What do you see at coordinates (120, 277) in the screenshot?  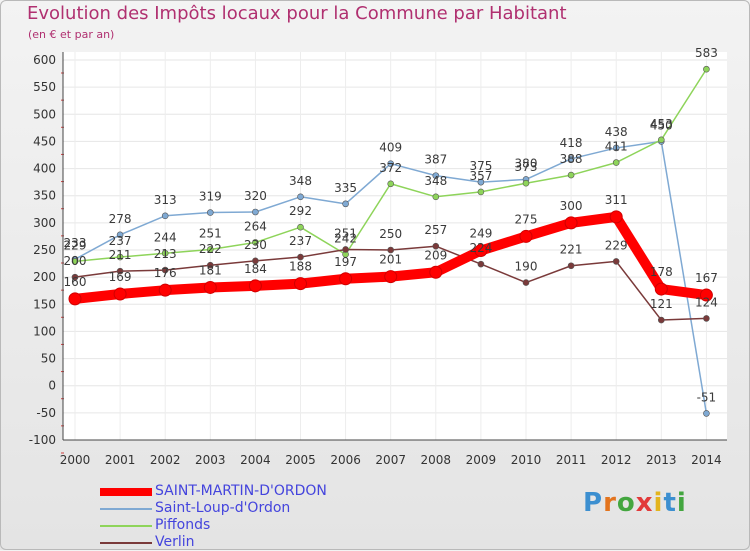 I see `data-label: 169` at bounding box center [120, 277].